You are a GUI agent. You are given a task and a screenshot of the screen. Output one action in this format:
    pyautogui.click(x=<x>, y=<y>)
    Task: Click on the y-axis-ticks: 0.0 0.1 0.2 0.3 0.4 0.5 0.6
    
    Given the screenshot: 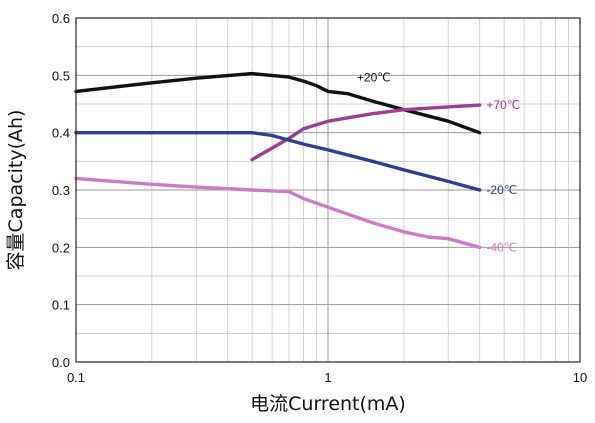 What is the action you would take?
    pyautogui.click(x=61, y=190)
    